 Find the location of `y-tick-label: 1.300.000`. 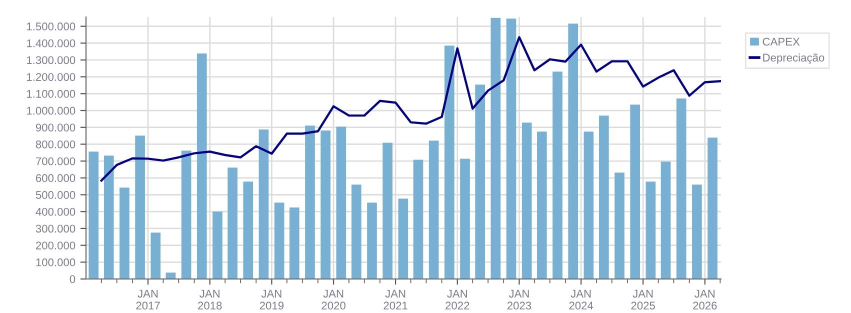

y-tick-label: 1.300.000 is located at coordinates (51, 60).